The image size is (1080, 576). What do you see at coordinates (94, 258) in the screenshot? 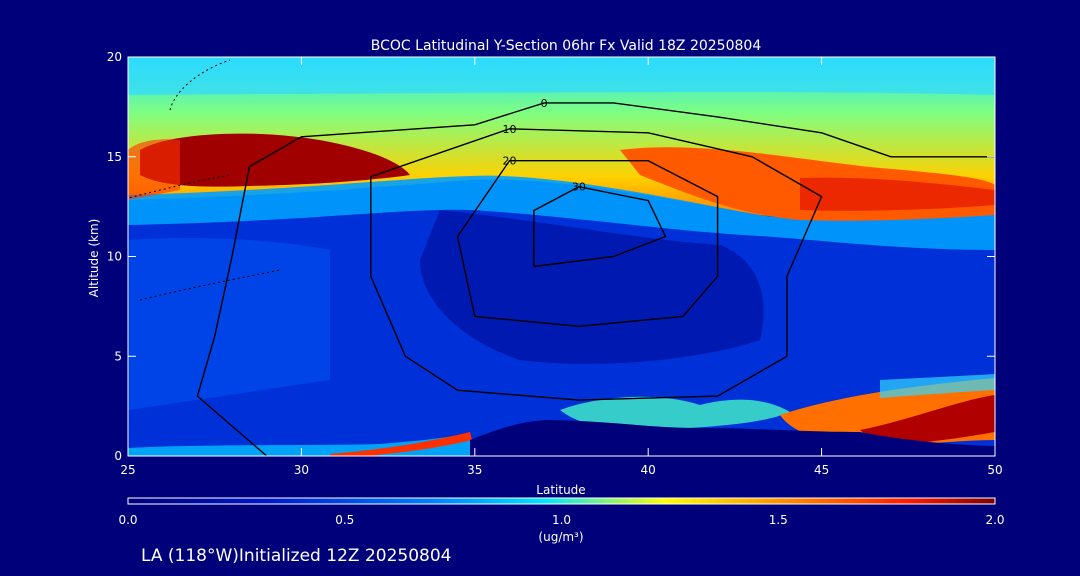
I see `y-axis-label: Altitude (km)` at bounding box center [94, 258].